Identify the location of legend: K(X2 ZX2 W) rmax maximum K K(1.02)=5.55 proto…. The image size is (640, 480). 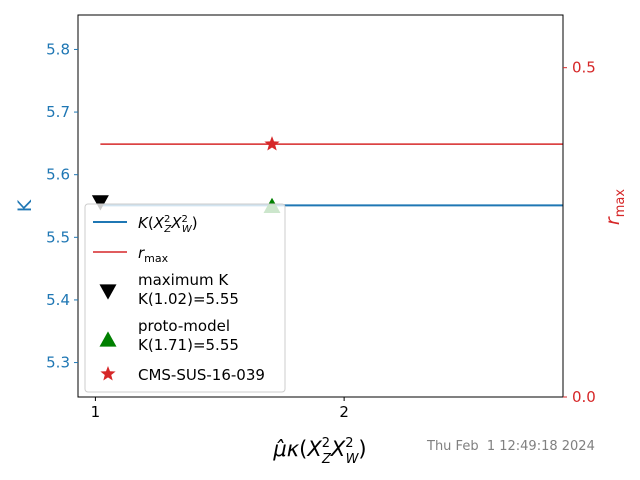
(185, 298).